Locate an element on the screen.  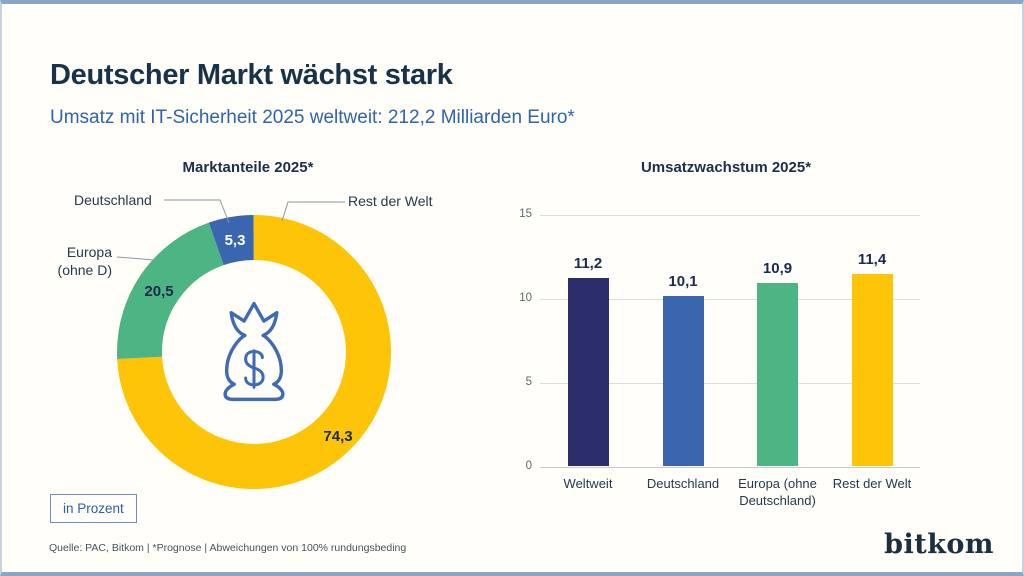
y-tick-label-10: 10 is located at coordinates (525, 298).